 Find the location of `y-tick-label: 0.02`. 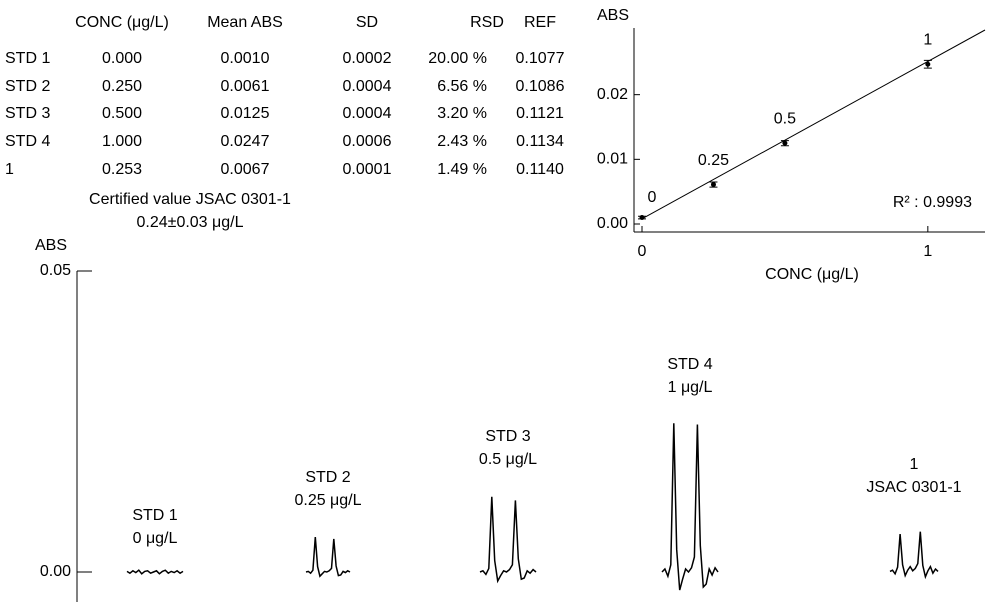

y-tick-label: 0.02 is located at coordinates (612, 94).